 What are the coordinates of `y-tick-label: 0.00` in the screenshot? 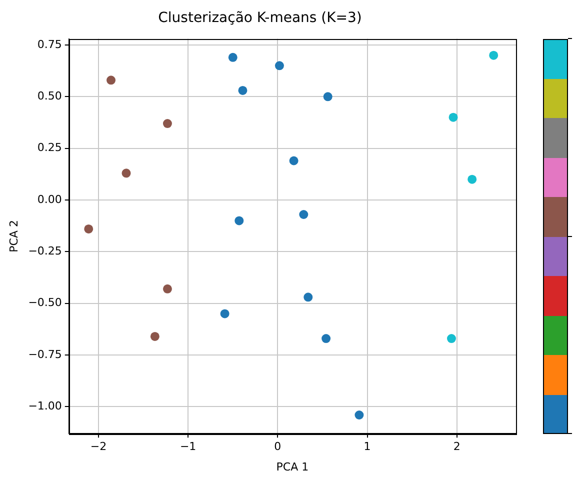 It's located at (49, 199).